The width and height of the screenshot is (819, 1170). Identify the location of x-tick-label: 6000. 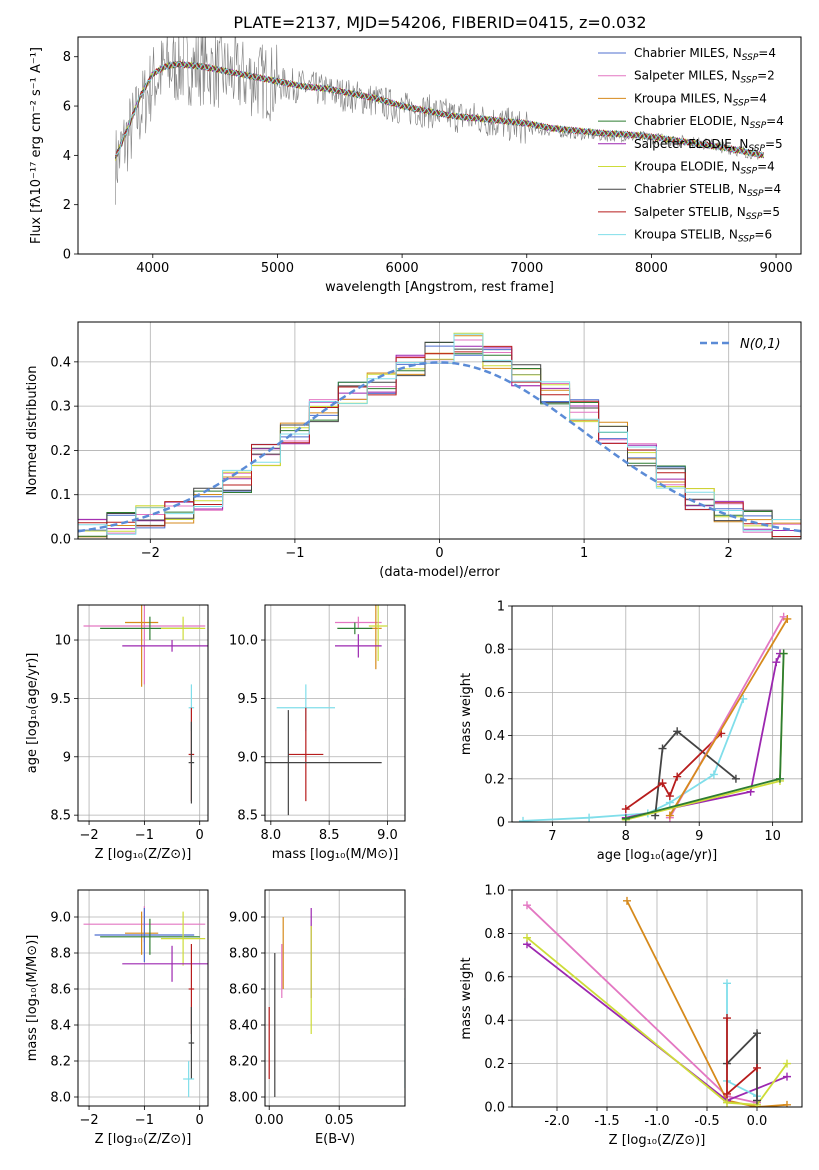
(402, 268).